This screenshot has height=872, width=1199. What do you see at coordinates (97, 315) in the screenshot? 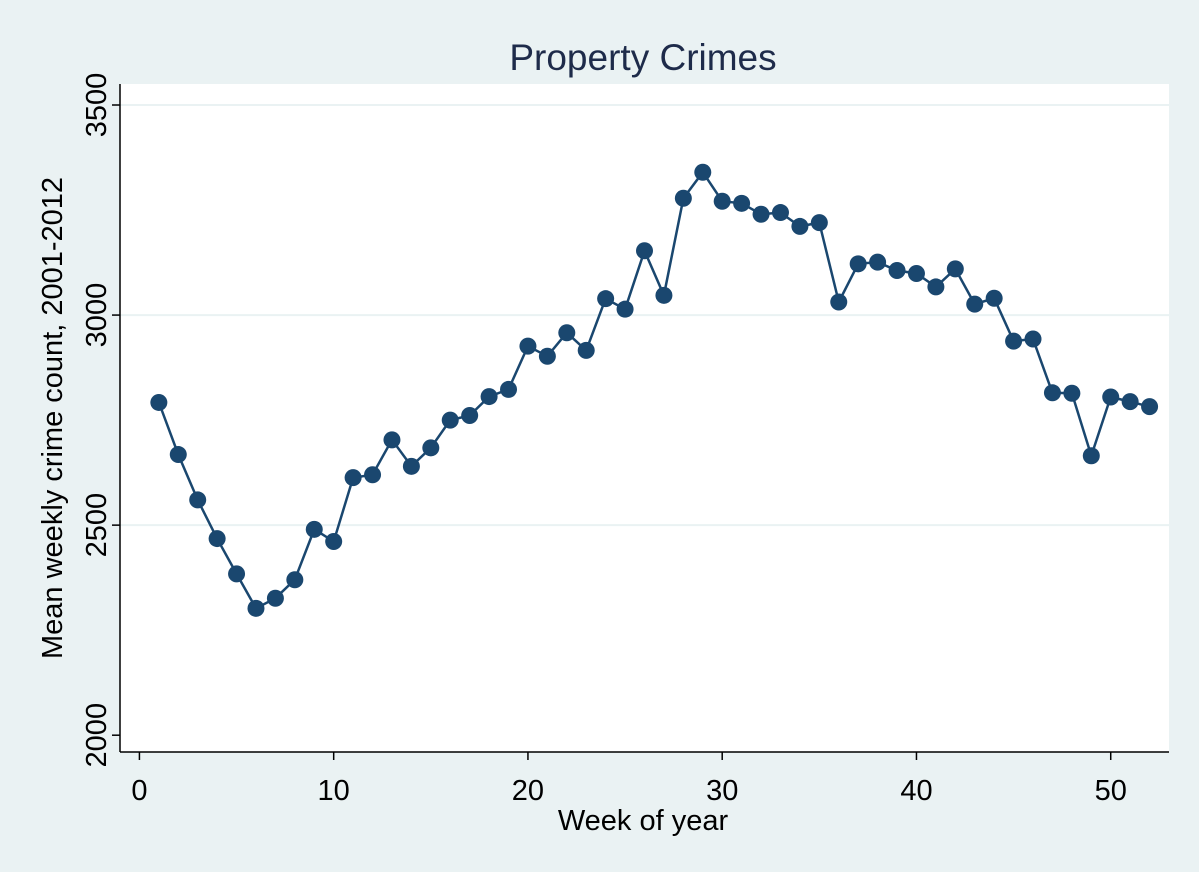
I see `y-tick-label: 3000` at bounding box center [97, 315].